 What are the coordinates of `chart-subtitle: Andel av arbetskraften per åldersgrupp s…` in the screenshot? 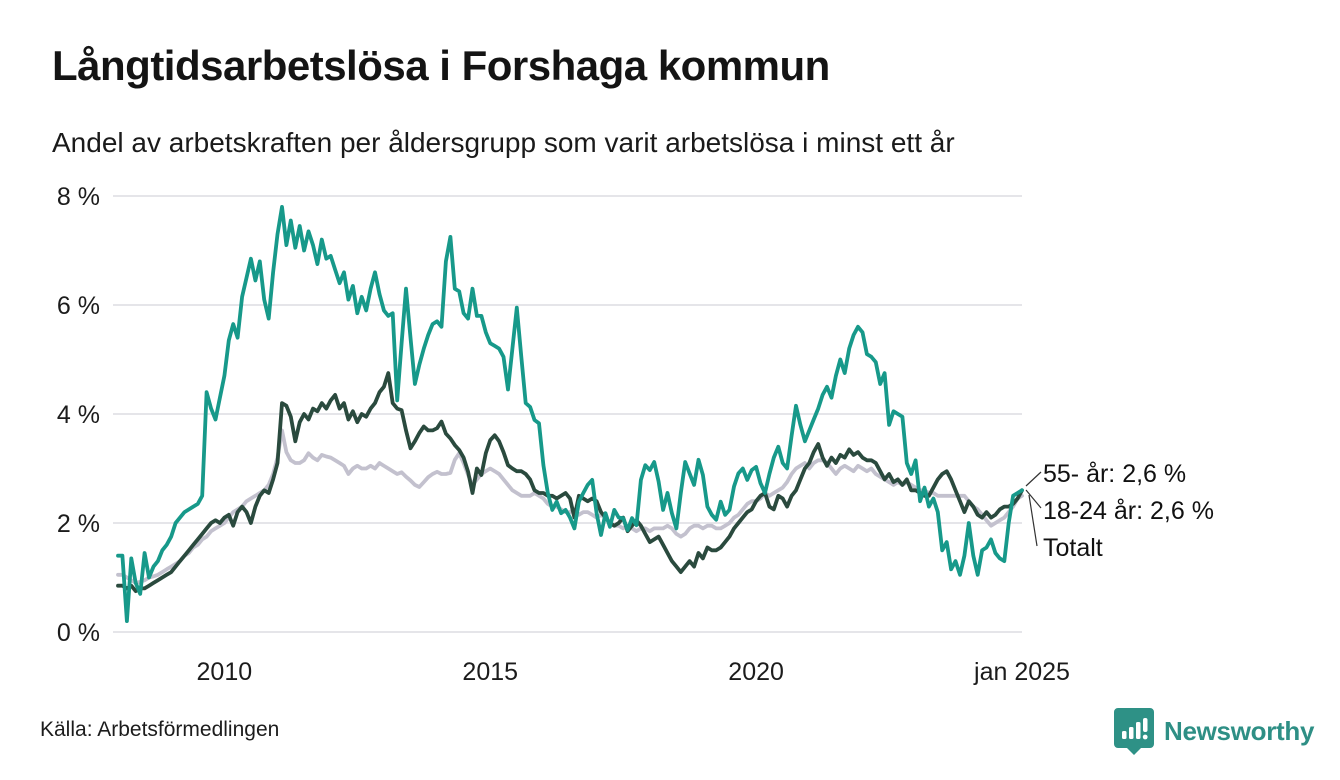 It's located at (503, 142).